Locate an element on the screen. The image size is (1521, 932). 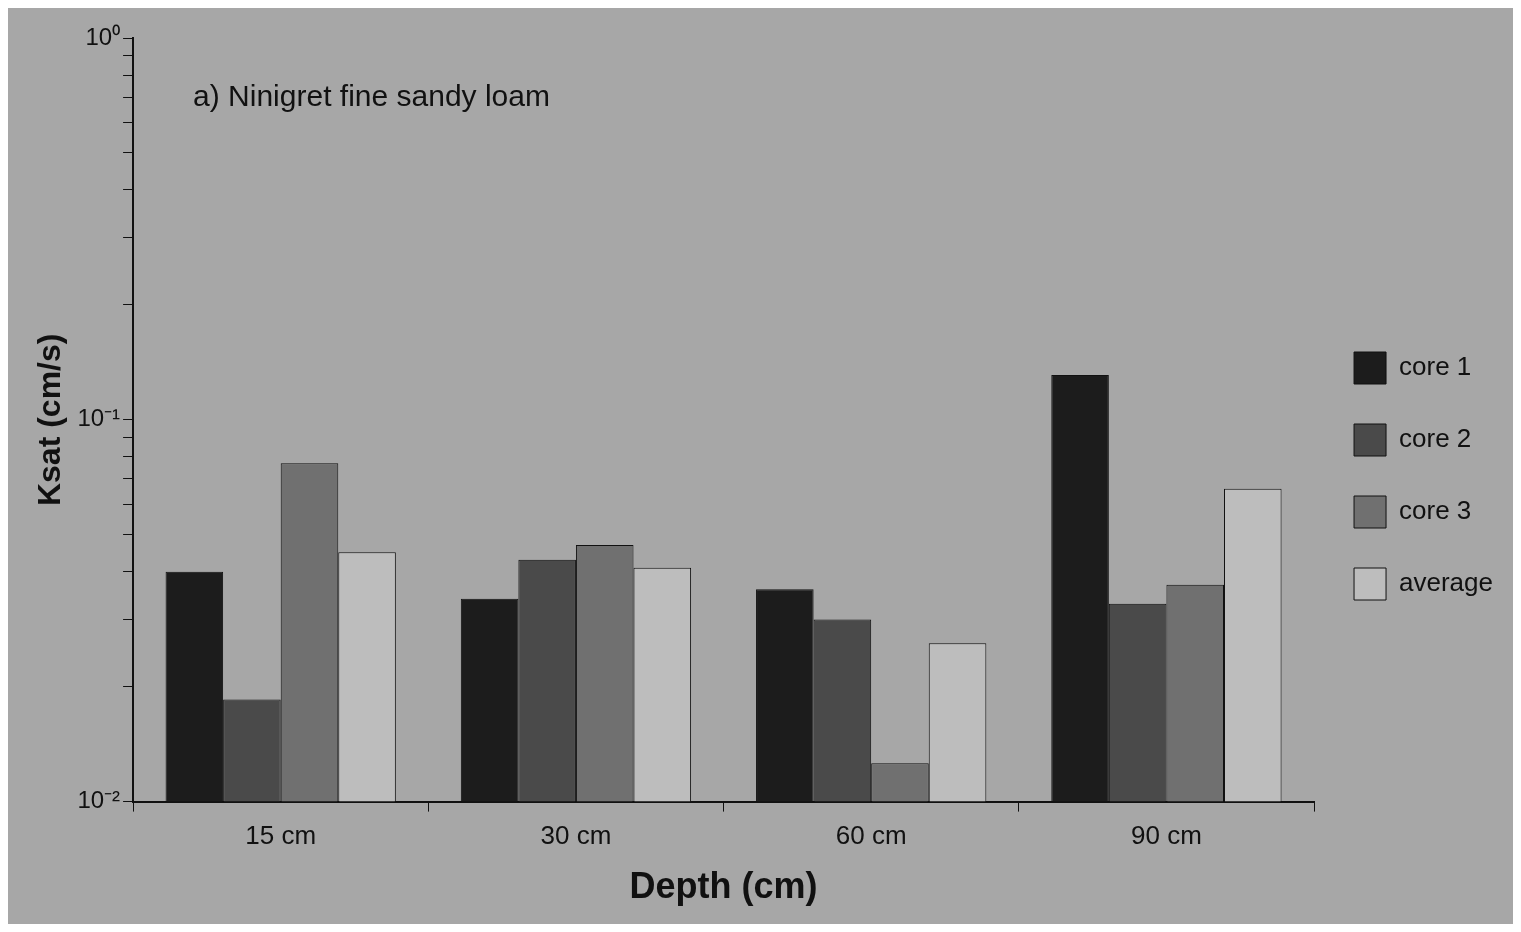
legend-label: core 1 is located at coordinates (1435, 366).